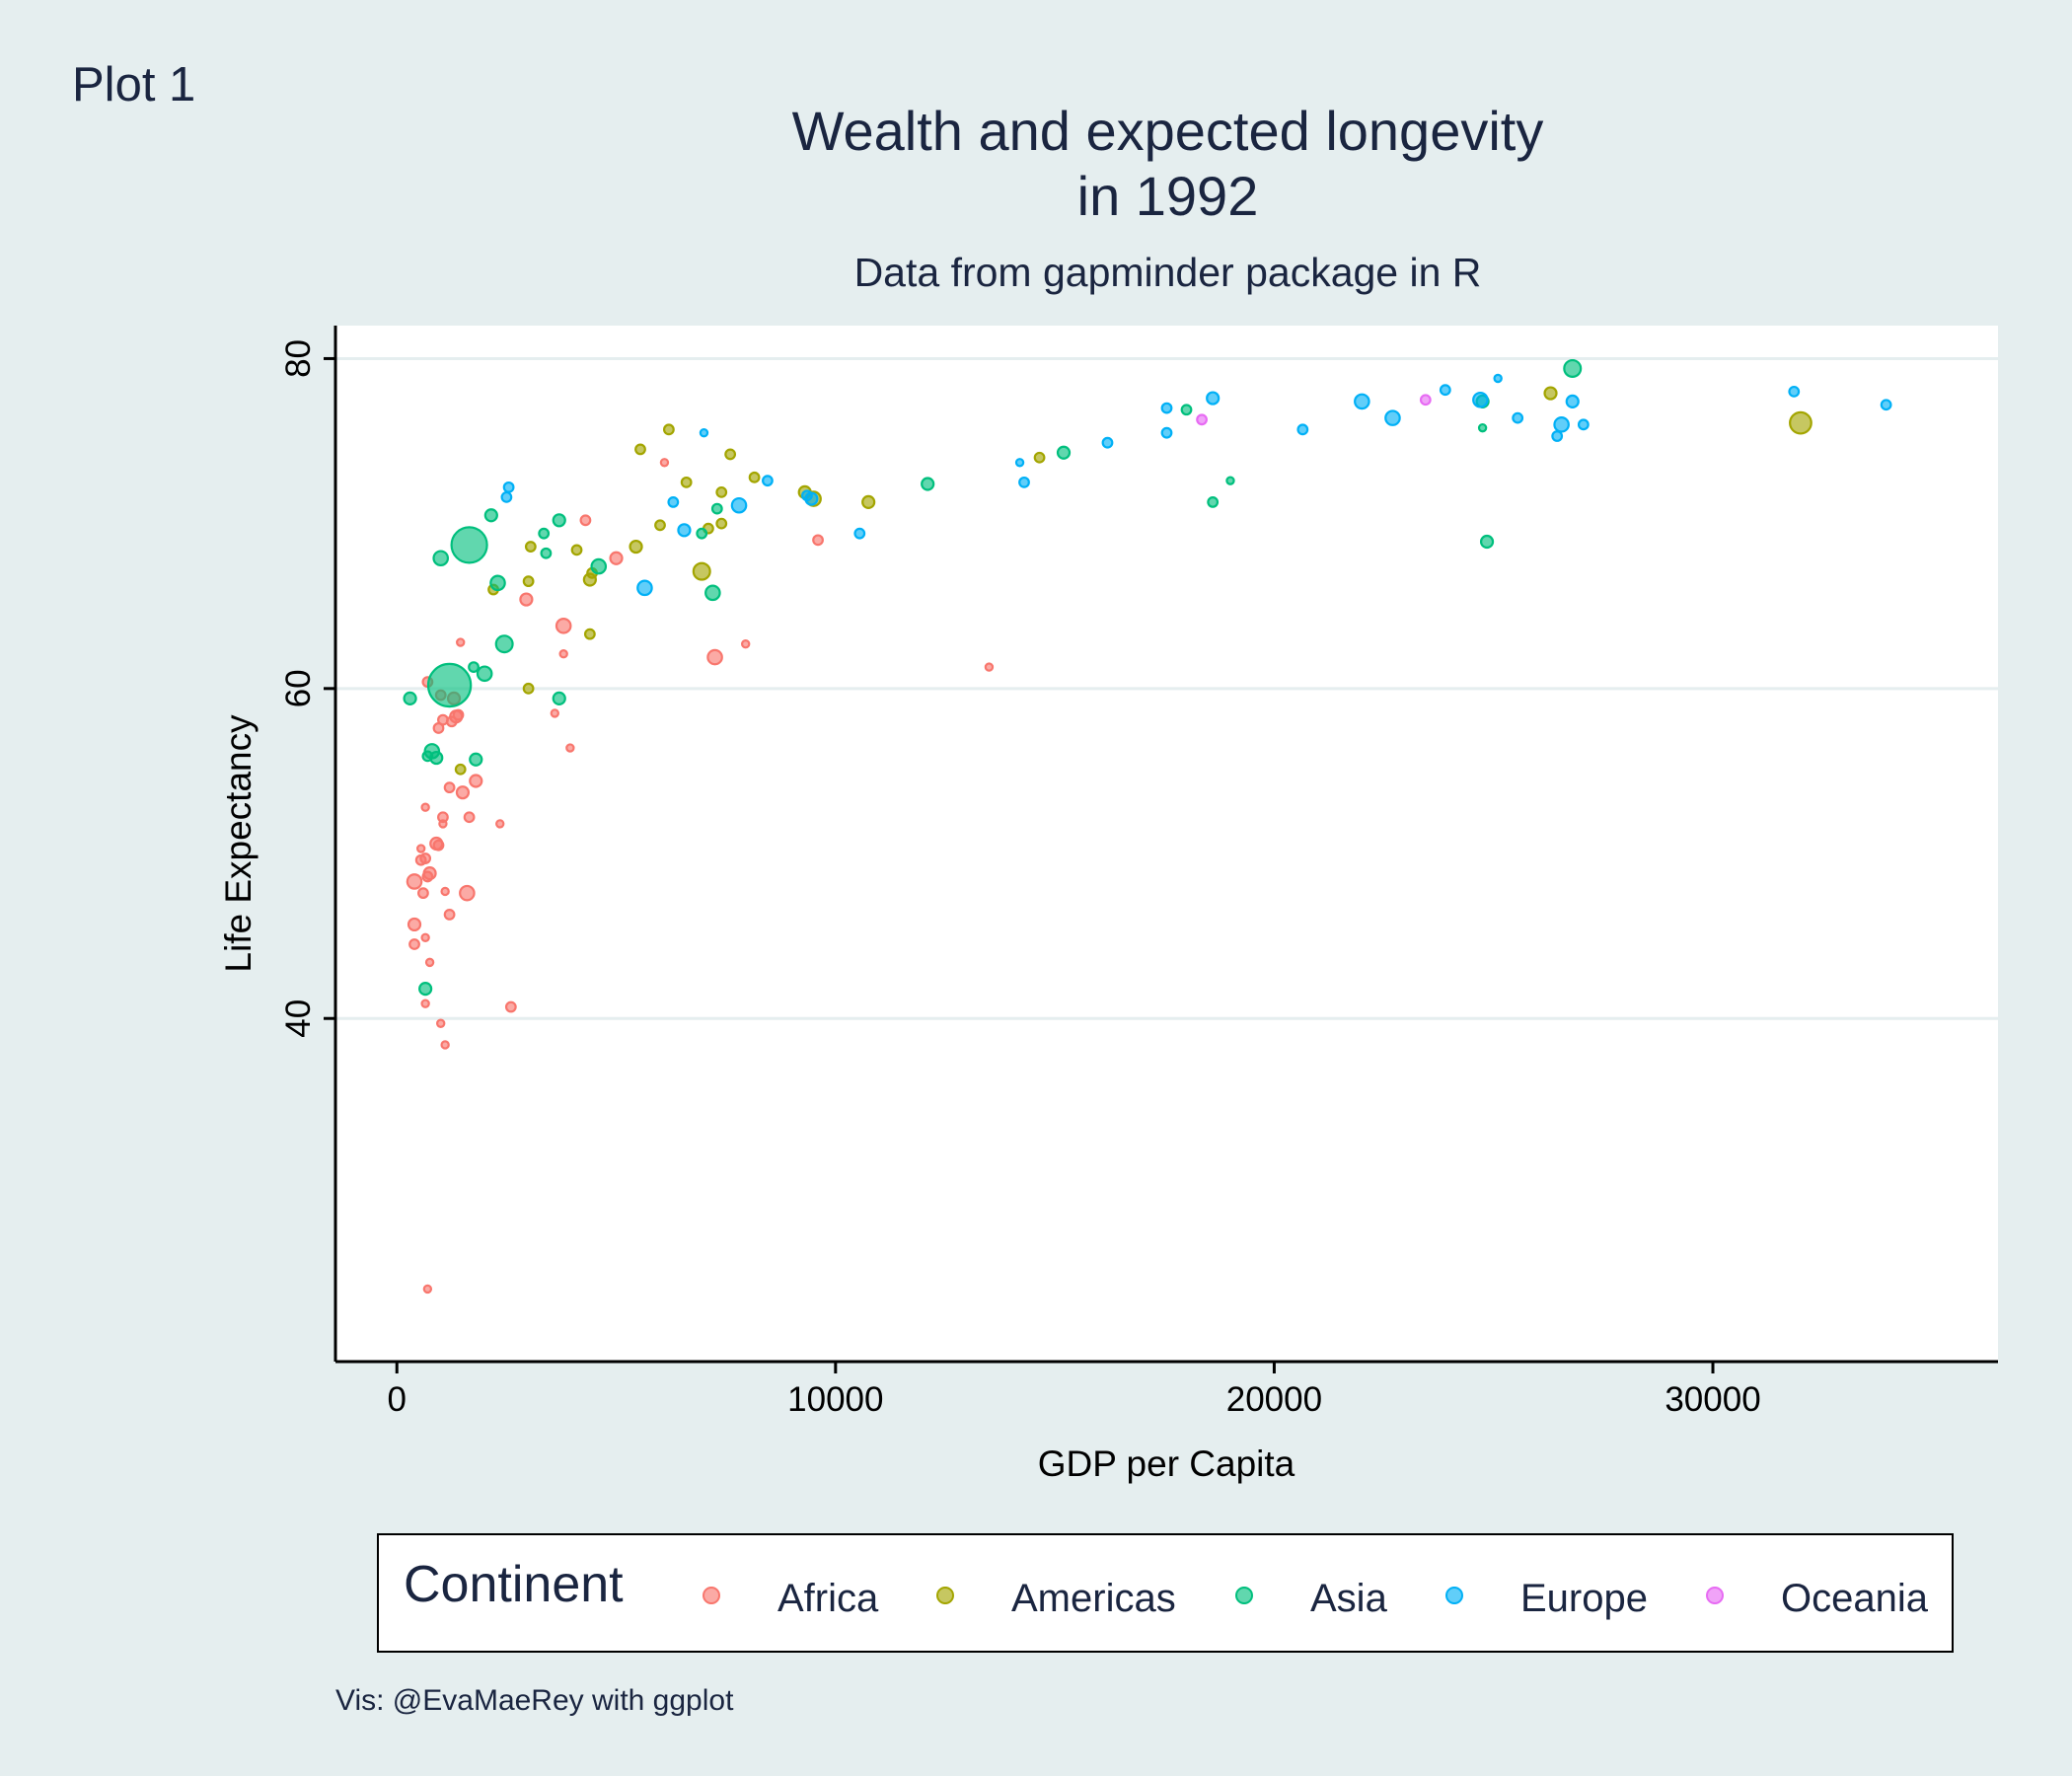  What do you see at coordinates (239, 844) in the screenshot?
I see `y-axis-label: Life Expectancy` at bounding box center [239, 844].